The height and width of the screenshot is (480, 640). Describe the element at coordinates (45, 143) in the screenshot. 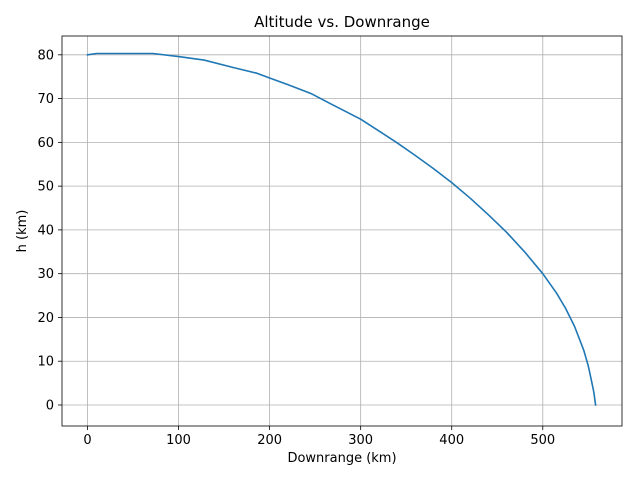

I see `y-tick-label: 60` at that location.